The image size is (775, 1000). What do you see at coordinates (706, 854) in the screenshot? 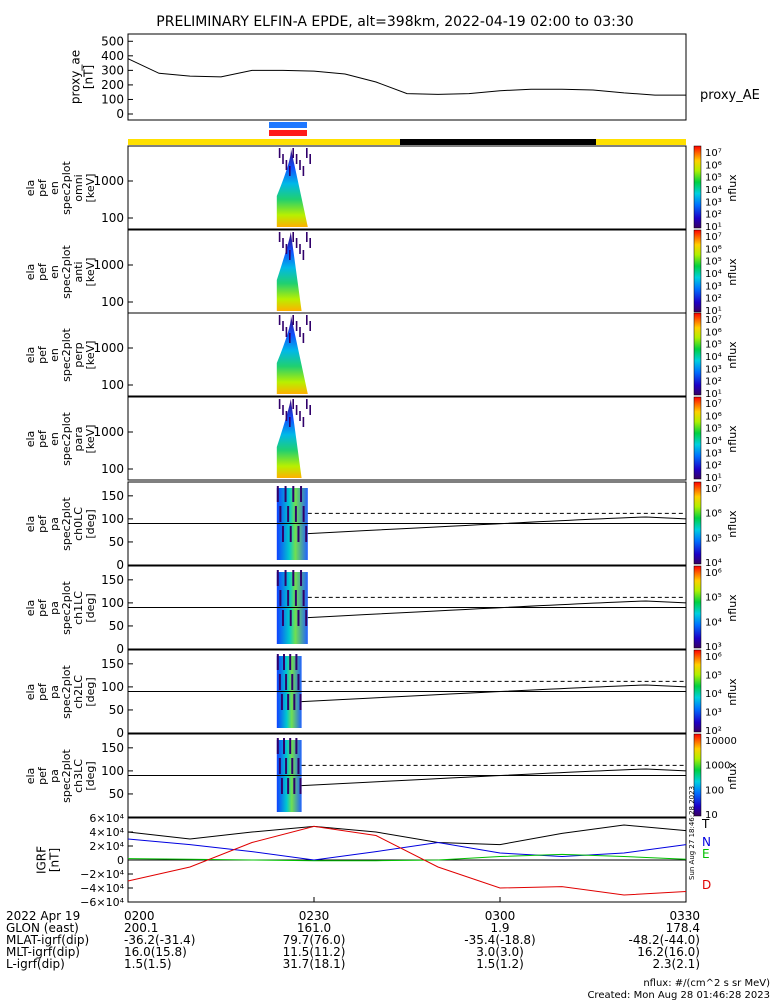
I see `igrf-legend-E: E` at bounding box center [706, 854].